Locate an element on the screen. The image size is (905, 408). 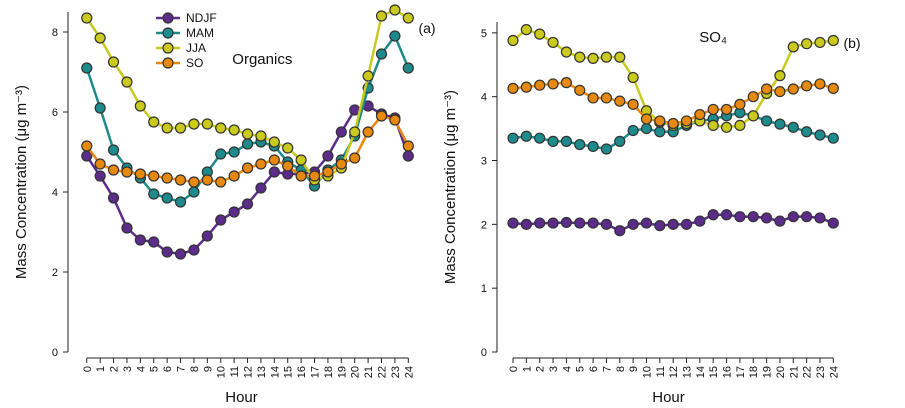
legend-label: NDJF is located at coordinates (201, 18).